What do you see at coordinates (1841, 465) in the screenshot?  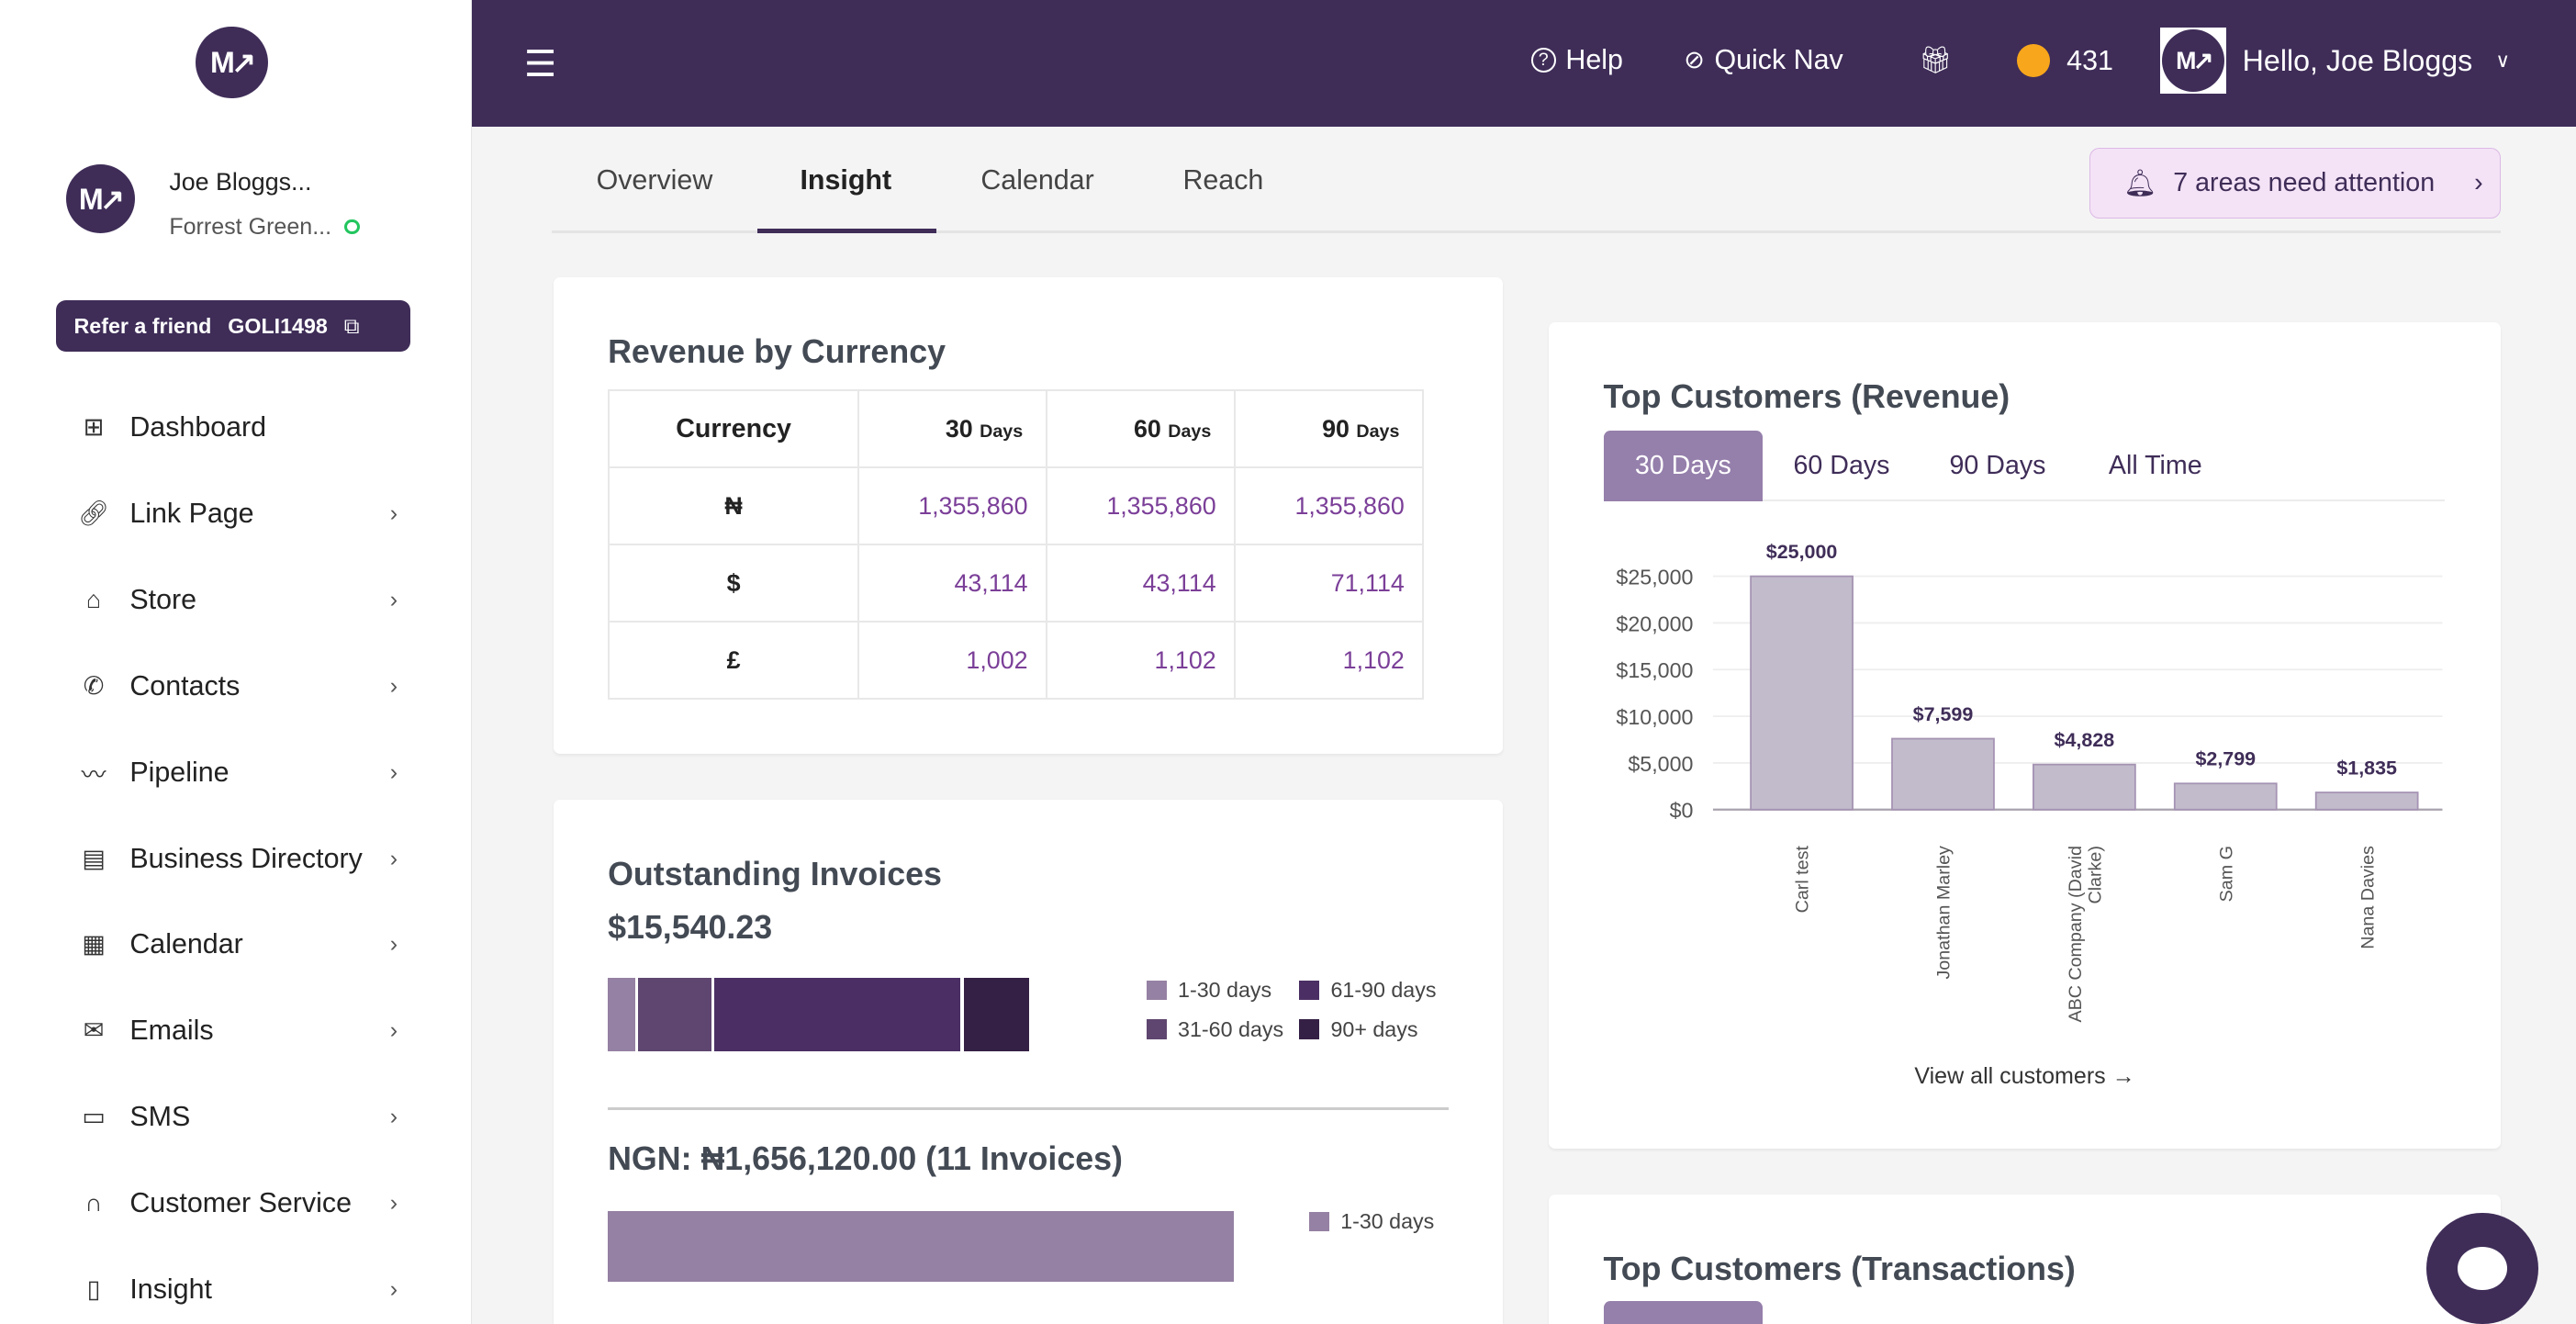 I see `period-tab-60-days: 60 Days` at bounding box center [1841, 465].